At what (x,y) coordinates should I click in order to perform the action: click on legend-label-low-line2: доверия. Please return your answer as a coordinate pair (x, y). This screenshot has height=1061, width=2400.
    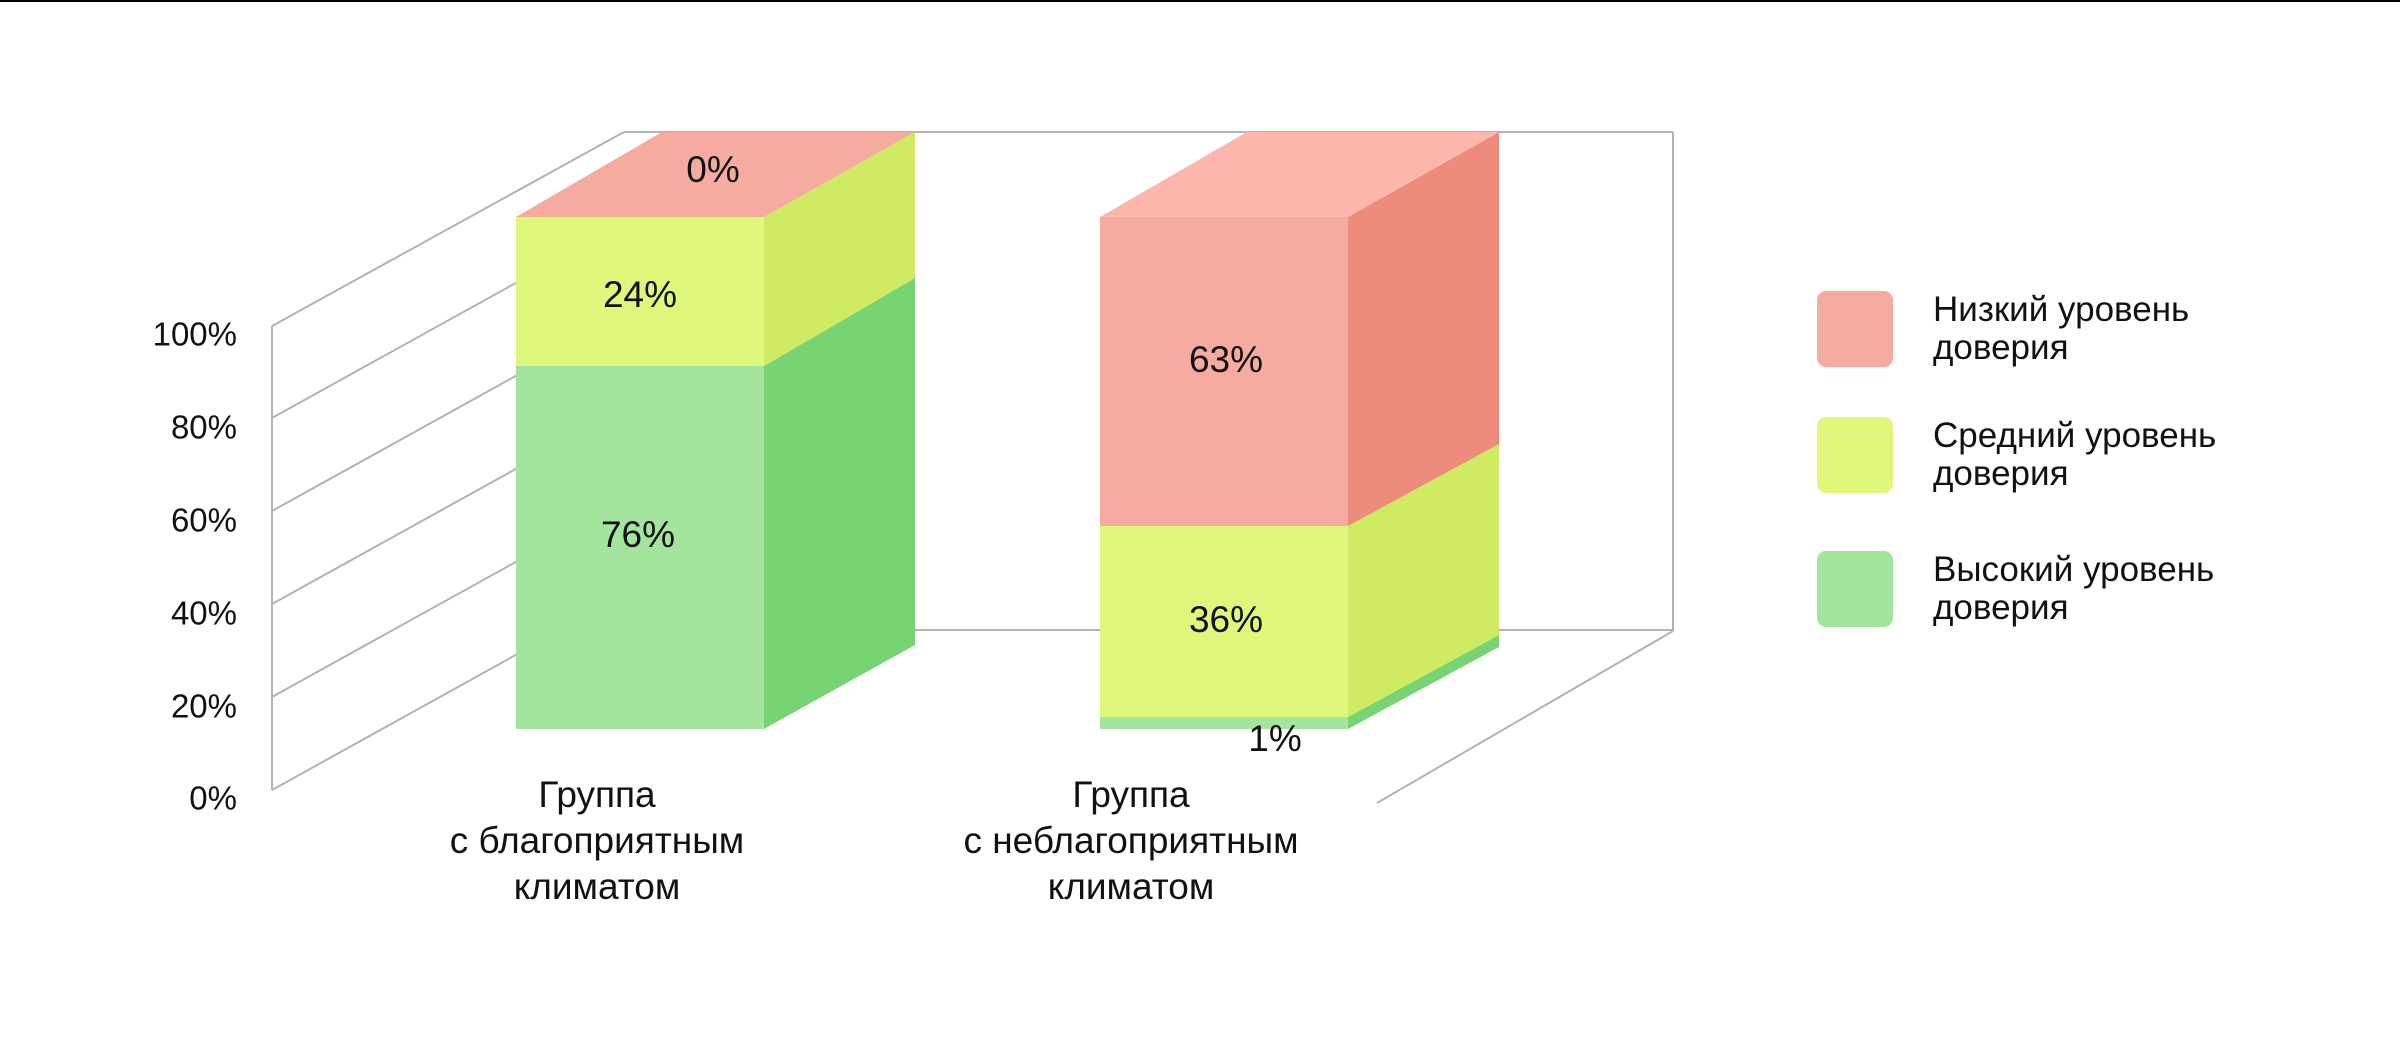
    Looking at the image, I should click on (2001, 347).